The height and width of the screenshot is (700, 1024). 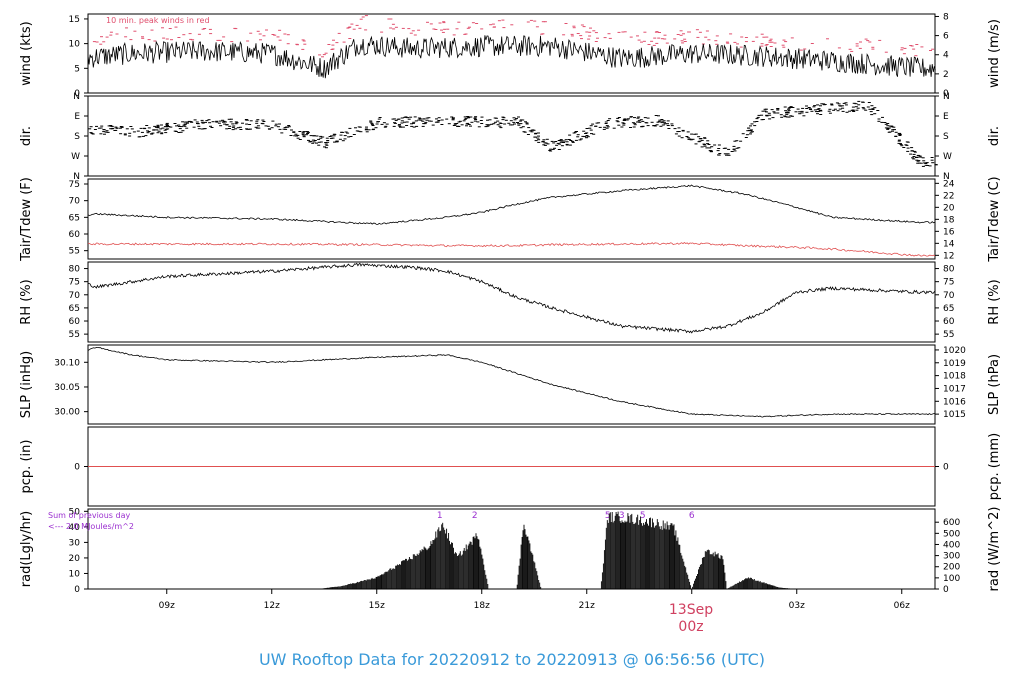 I want to click on wind-tick-label-right: 8, so click(x=946, y=17).